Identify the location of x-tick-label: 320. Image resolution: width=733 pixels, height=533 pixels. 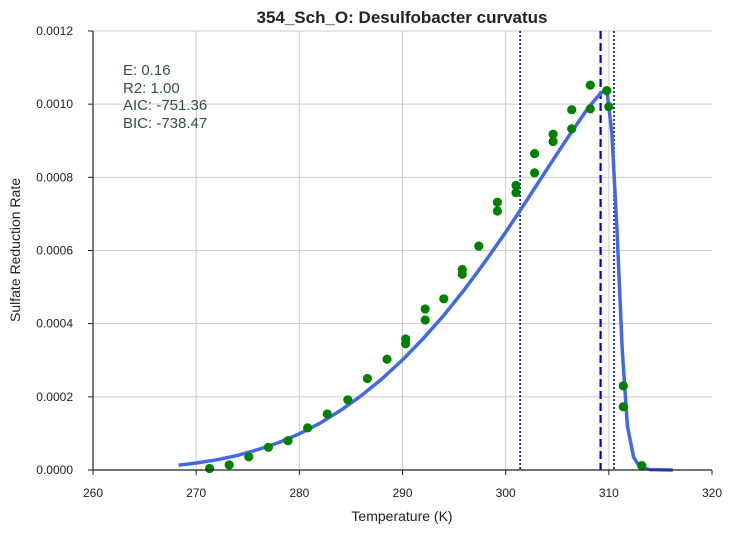
(712, 493).